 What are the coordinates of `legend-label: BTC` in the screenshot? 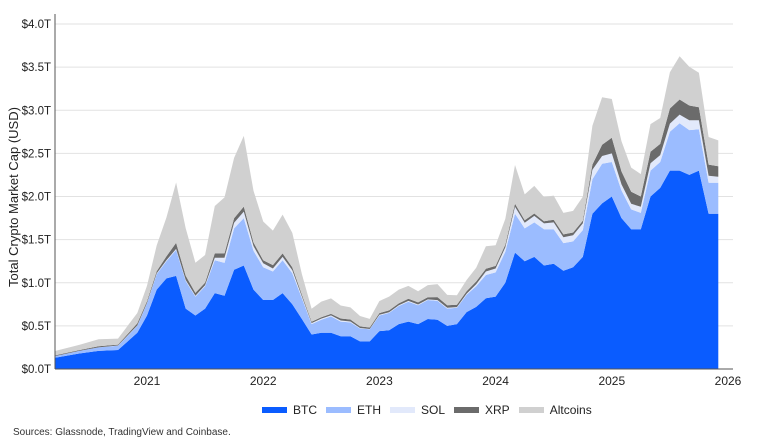 It's located at (305, 410).